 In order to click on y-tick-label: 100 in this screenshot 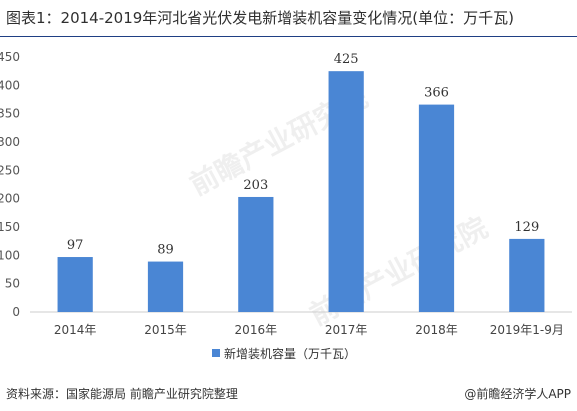, I will do `click(10, 255)`.